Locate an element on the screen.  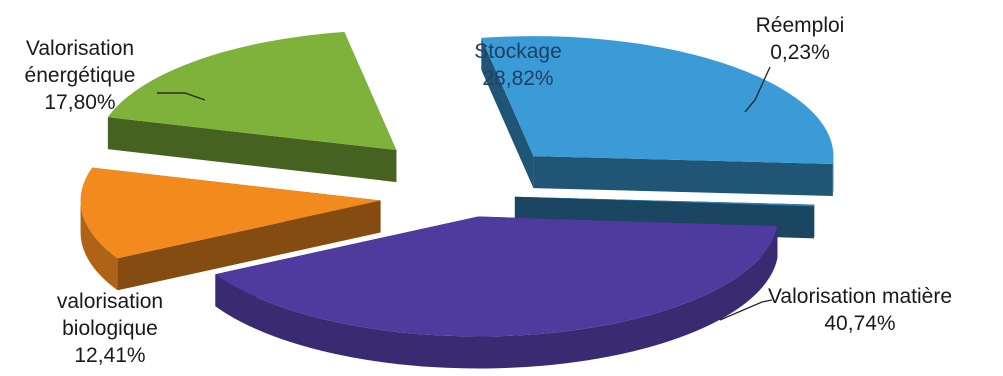
pie-label-name-4: Valorisation is located at coordinates (80, 48).